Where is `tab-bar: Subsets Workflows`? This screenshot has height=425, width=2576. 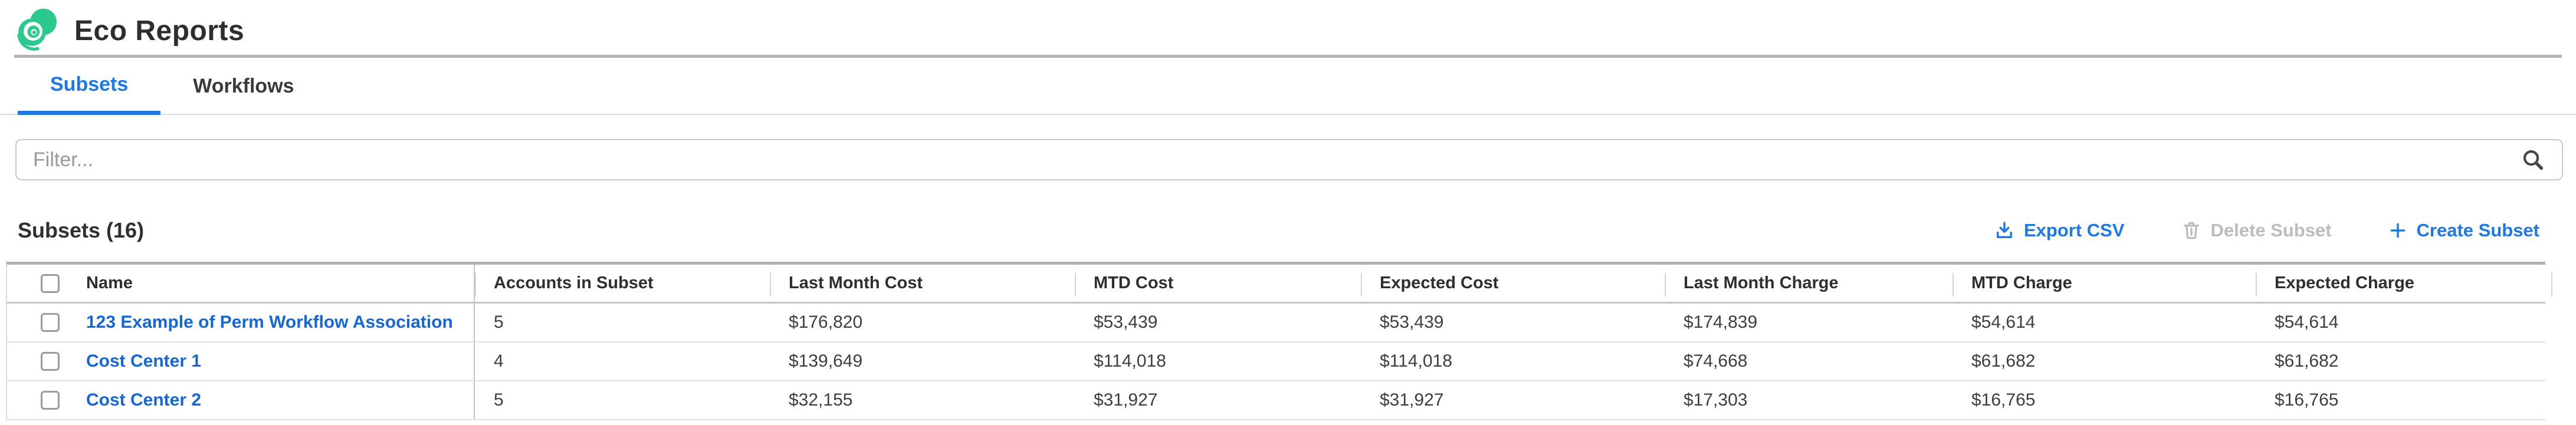
tab-bar: Subsets Workflows is located at coordinates (1288, 86).